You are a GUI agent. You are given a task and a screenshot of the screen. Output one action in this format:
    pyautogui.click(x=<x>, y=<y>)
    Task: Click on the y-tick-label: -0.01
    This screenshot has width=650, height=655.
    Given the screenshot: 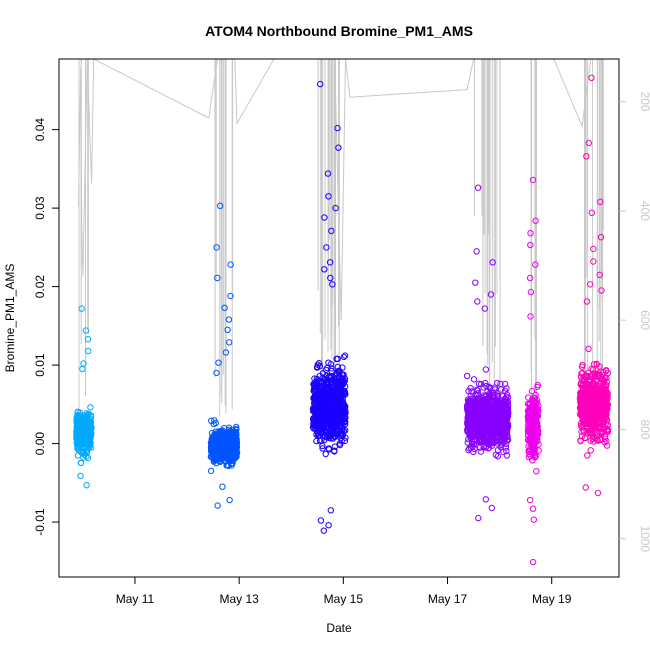 What is the action you would take?
    pyautogui.click(x=40, y=522)
    